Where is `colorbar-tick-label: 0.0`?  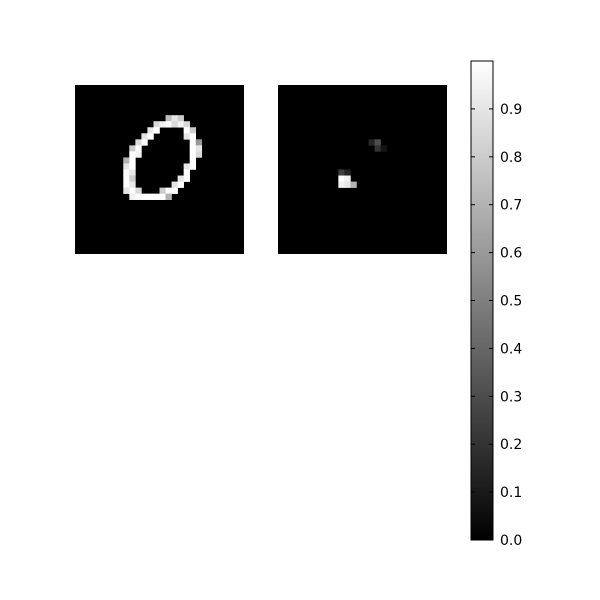
colorbar-tick-label: 0.0 is located at coordinates (511, 541).